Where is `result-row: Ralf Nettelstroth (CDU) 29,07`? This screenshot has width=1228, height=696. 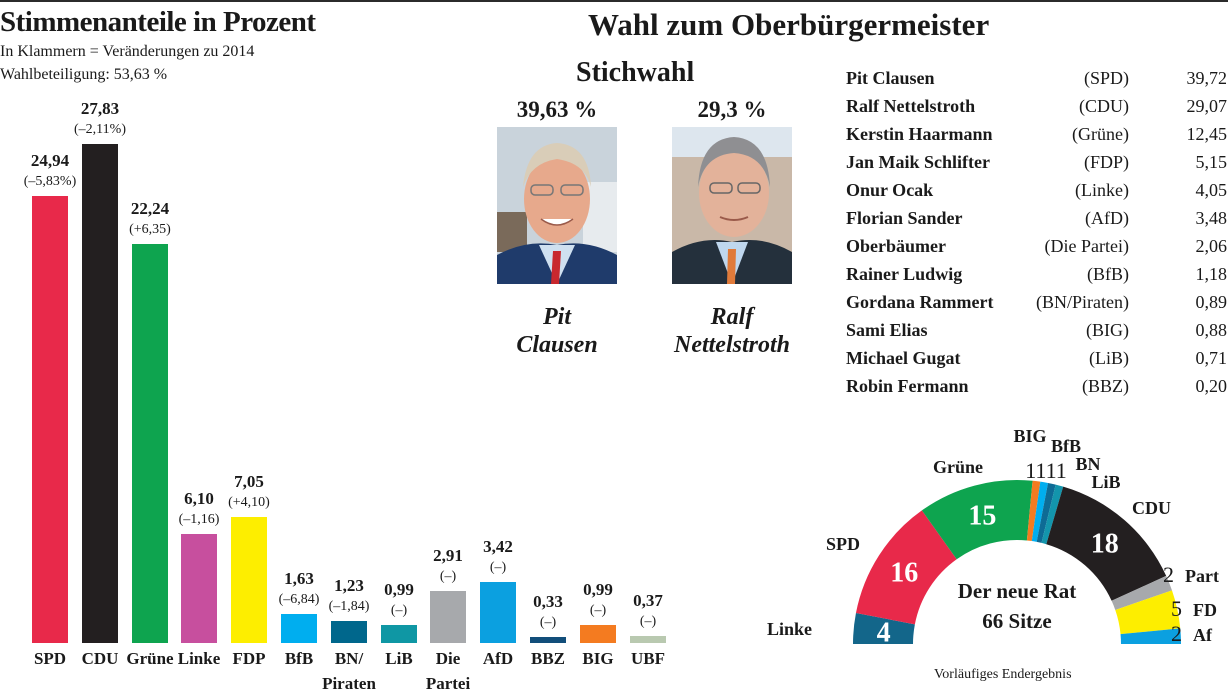 result-row: Ralf Nettelstroth (CDU) 29,07 is located at coordinates (1036, 106).